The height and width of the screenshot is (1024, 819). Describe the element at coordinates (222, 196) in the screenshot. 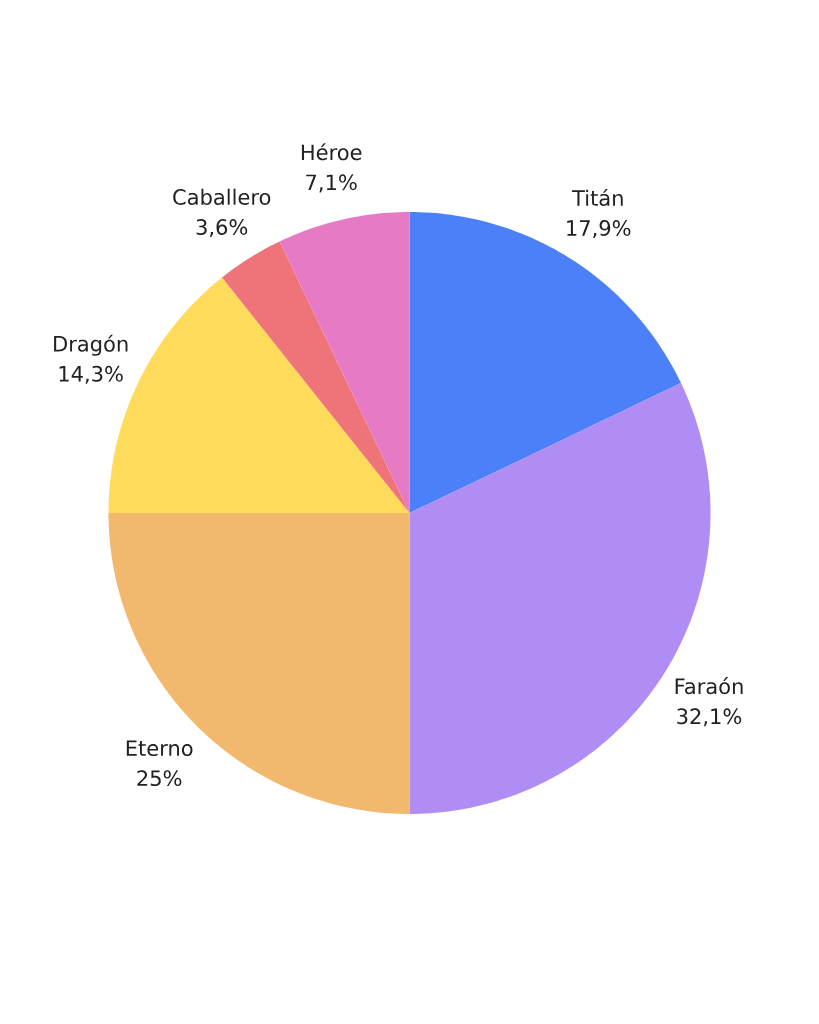

I see `slice-label: Caballero` at that location.